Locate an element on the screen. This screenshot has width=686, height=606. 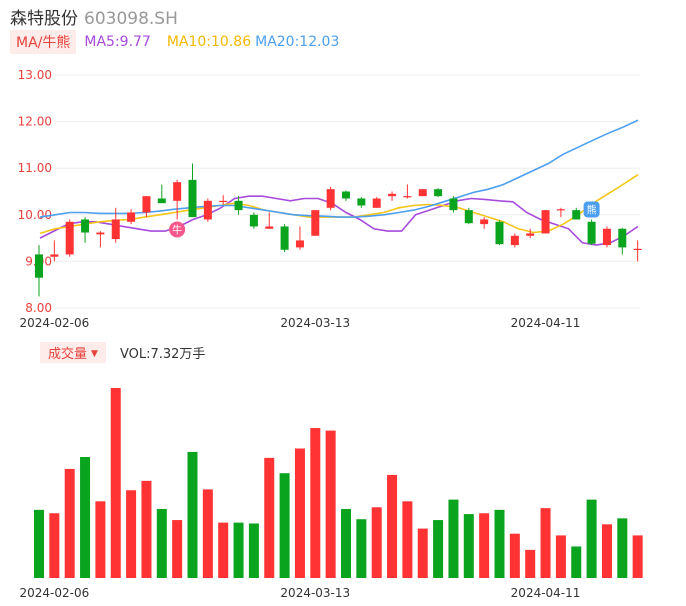
y-tick-label: 8.00 is located at coordinates (38, 308).